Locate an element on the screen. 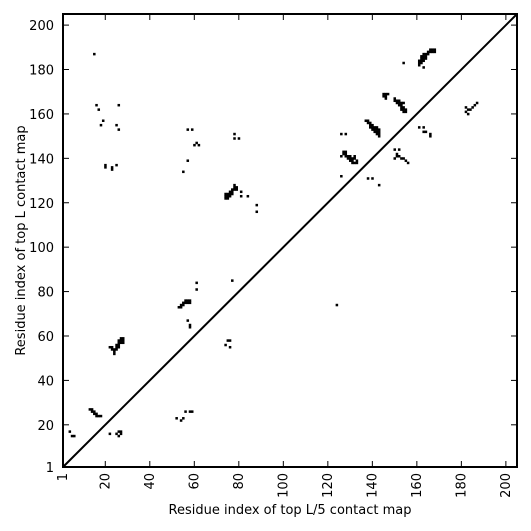 The width and height of the screenshot is (531, 531). x-tick-label: 140 is located at coordinates (372, 485).